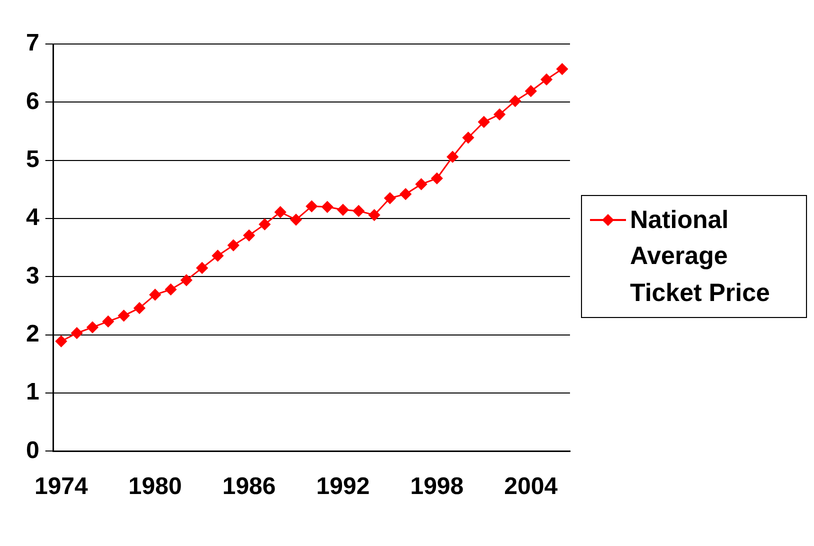 Image resolution: width=814 pixels, height=546 pixels. Describe the element at coordinates (700, 256) in the screenshot. I see `legend-label: National Average Ticket Price` at that location.